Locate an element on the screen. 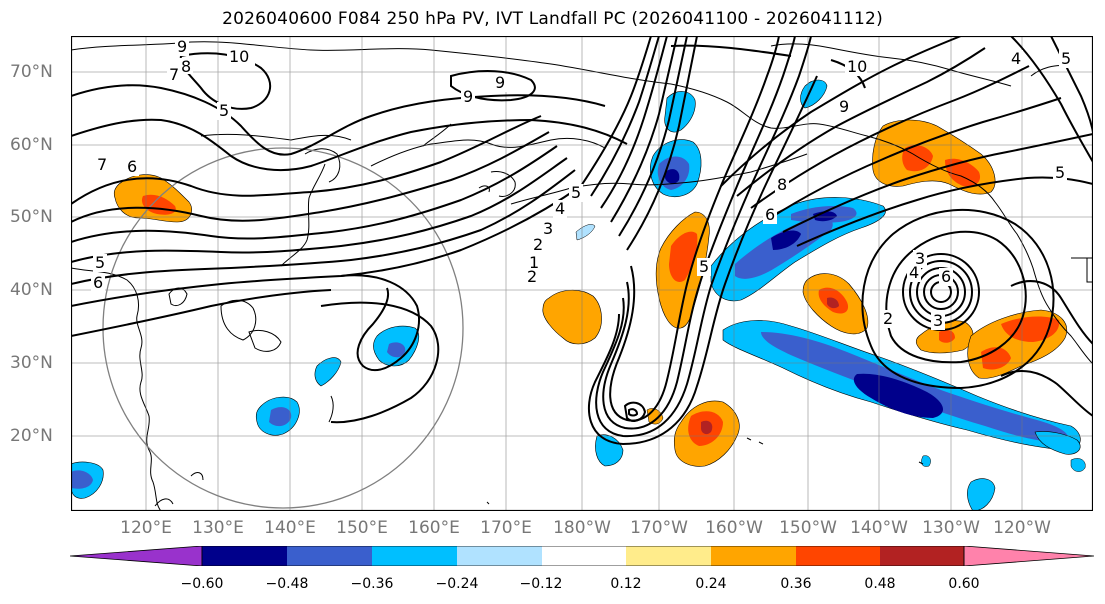 This screenshot has width=1105, height=604. lat-label: 40°N is located at coordinates (31, 290).